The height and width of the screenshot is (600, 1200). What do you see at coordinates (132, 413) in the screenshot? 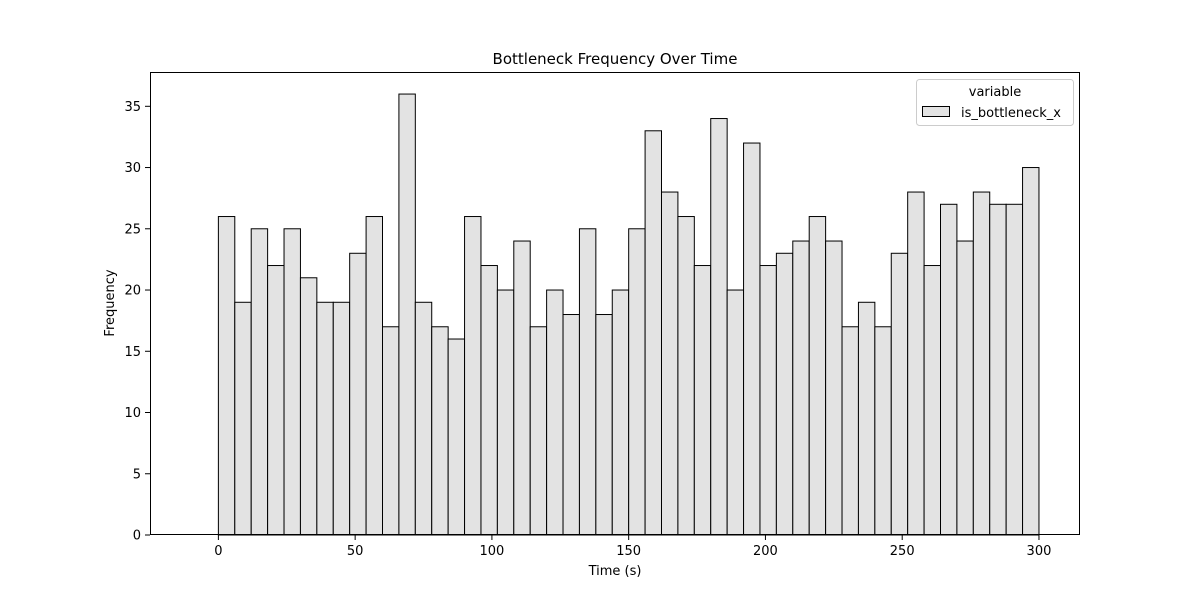
I see `y-tick-label: 10` at bounding box center [132, 413].